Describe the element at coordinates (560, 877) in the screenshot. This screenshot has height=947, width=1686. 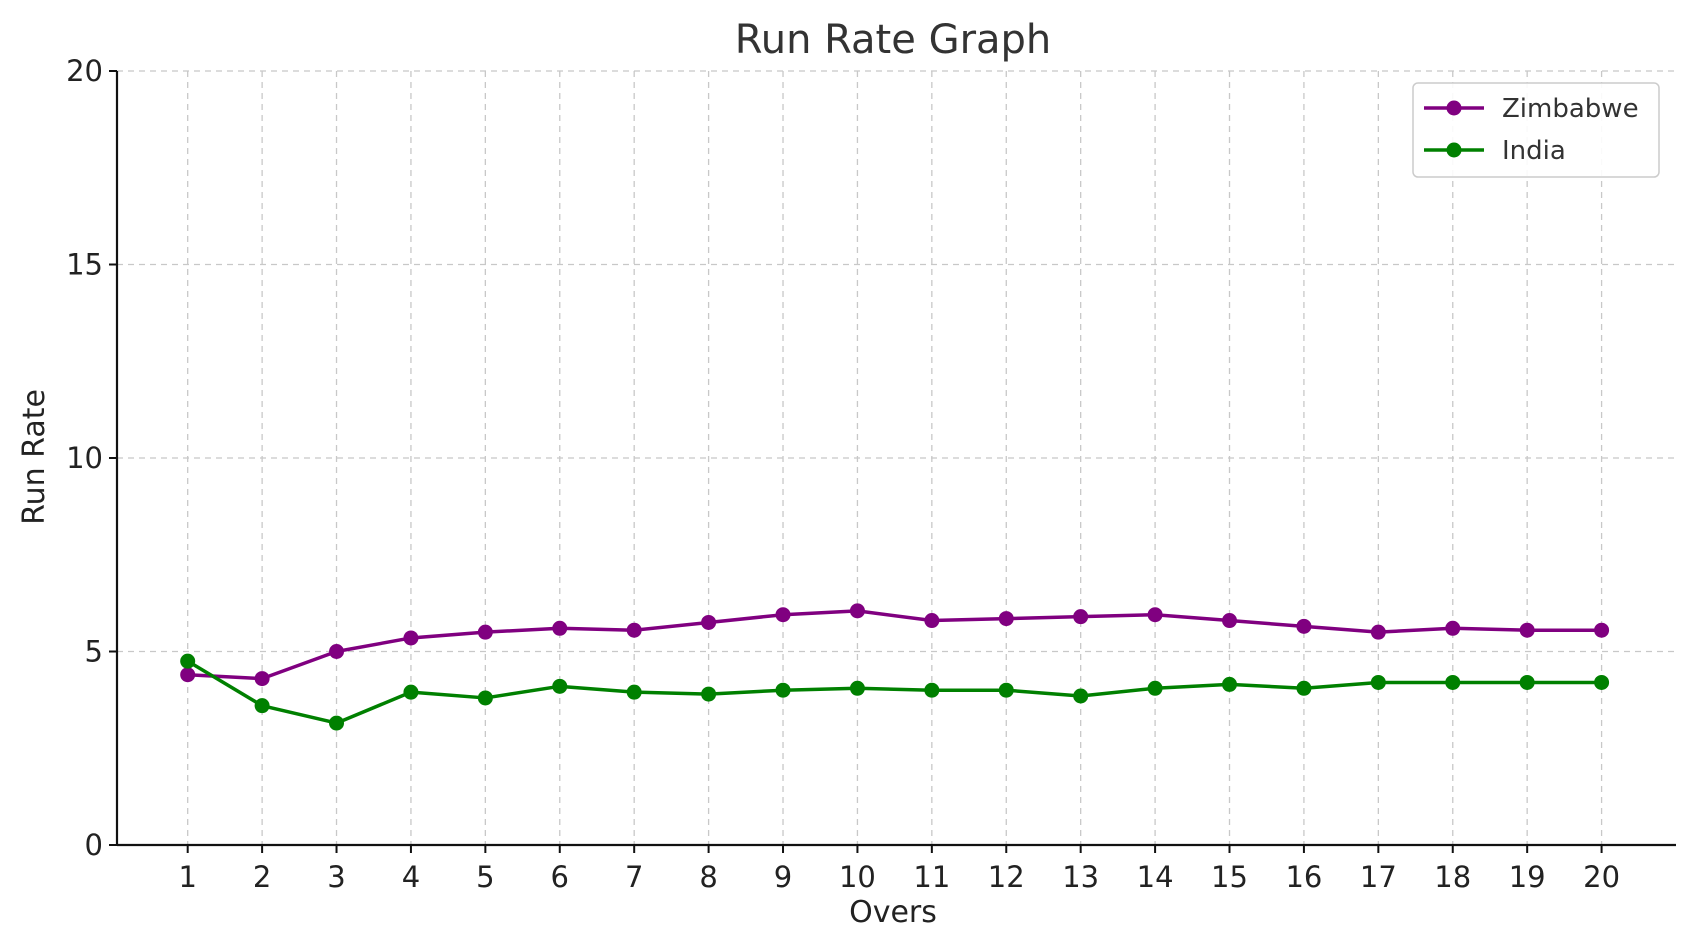
I see `x-tick-label: 6` at that location.